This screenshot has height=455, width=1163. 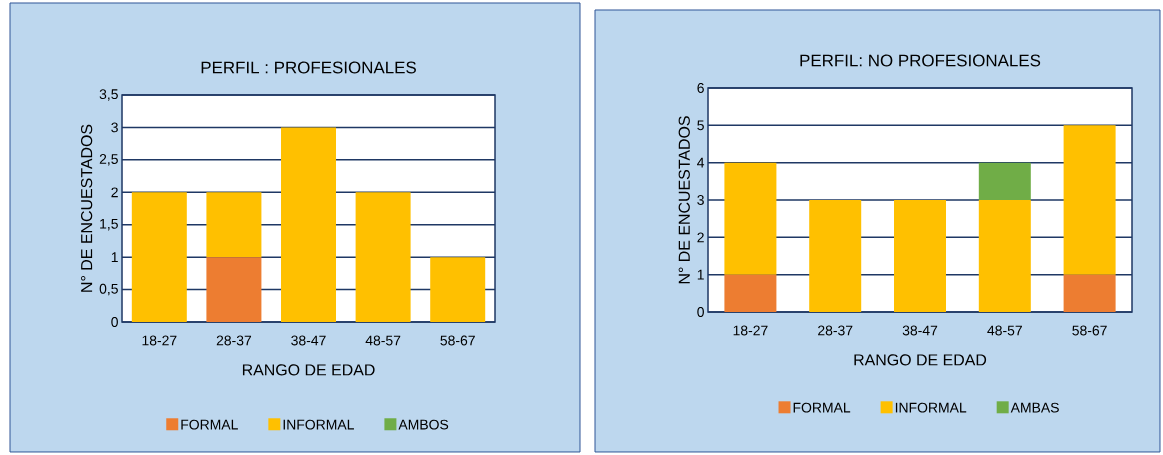 I want to click on y-tick-label: 0,5, so click(x=108, y=289).